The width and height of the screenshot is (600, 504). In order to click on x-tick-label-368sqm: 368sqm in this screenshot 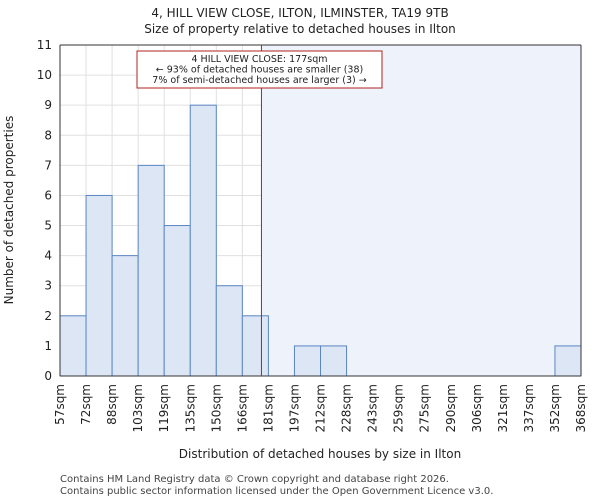, I will do `click(581, 408)`.